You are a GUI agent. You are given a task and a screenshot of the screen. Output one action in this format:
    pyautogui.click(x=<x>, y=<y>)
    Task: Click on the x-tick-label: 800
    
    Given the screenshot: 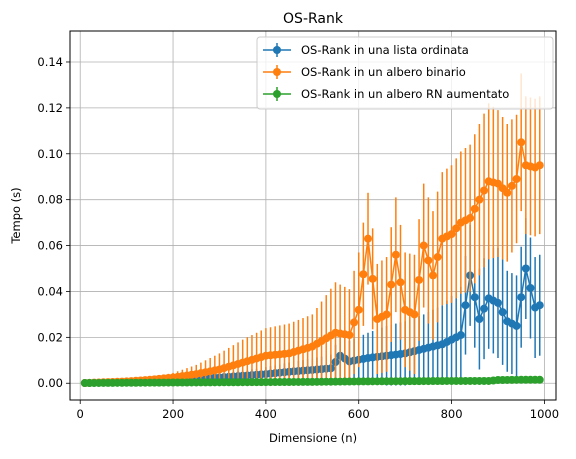 What is the action you would take?
    pyautogui.click(x=452, y=414)
    